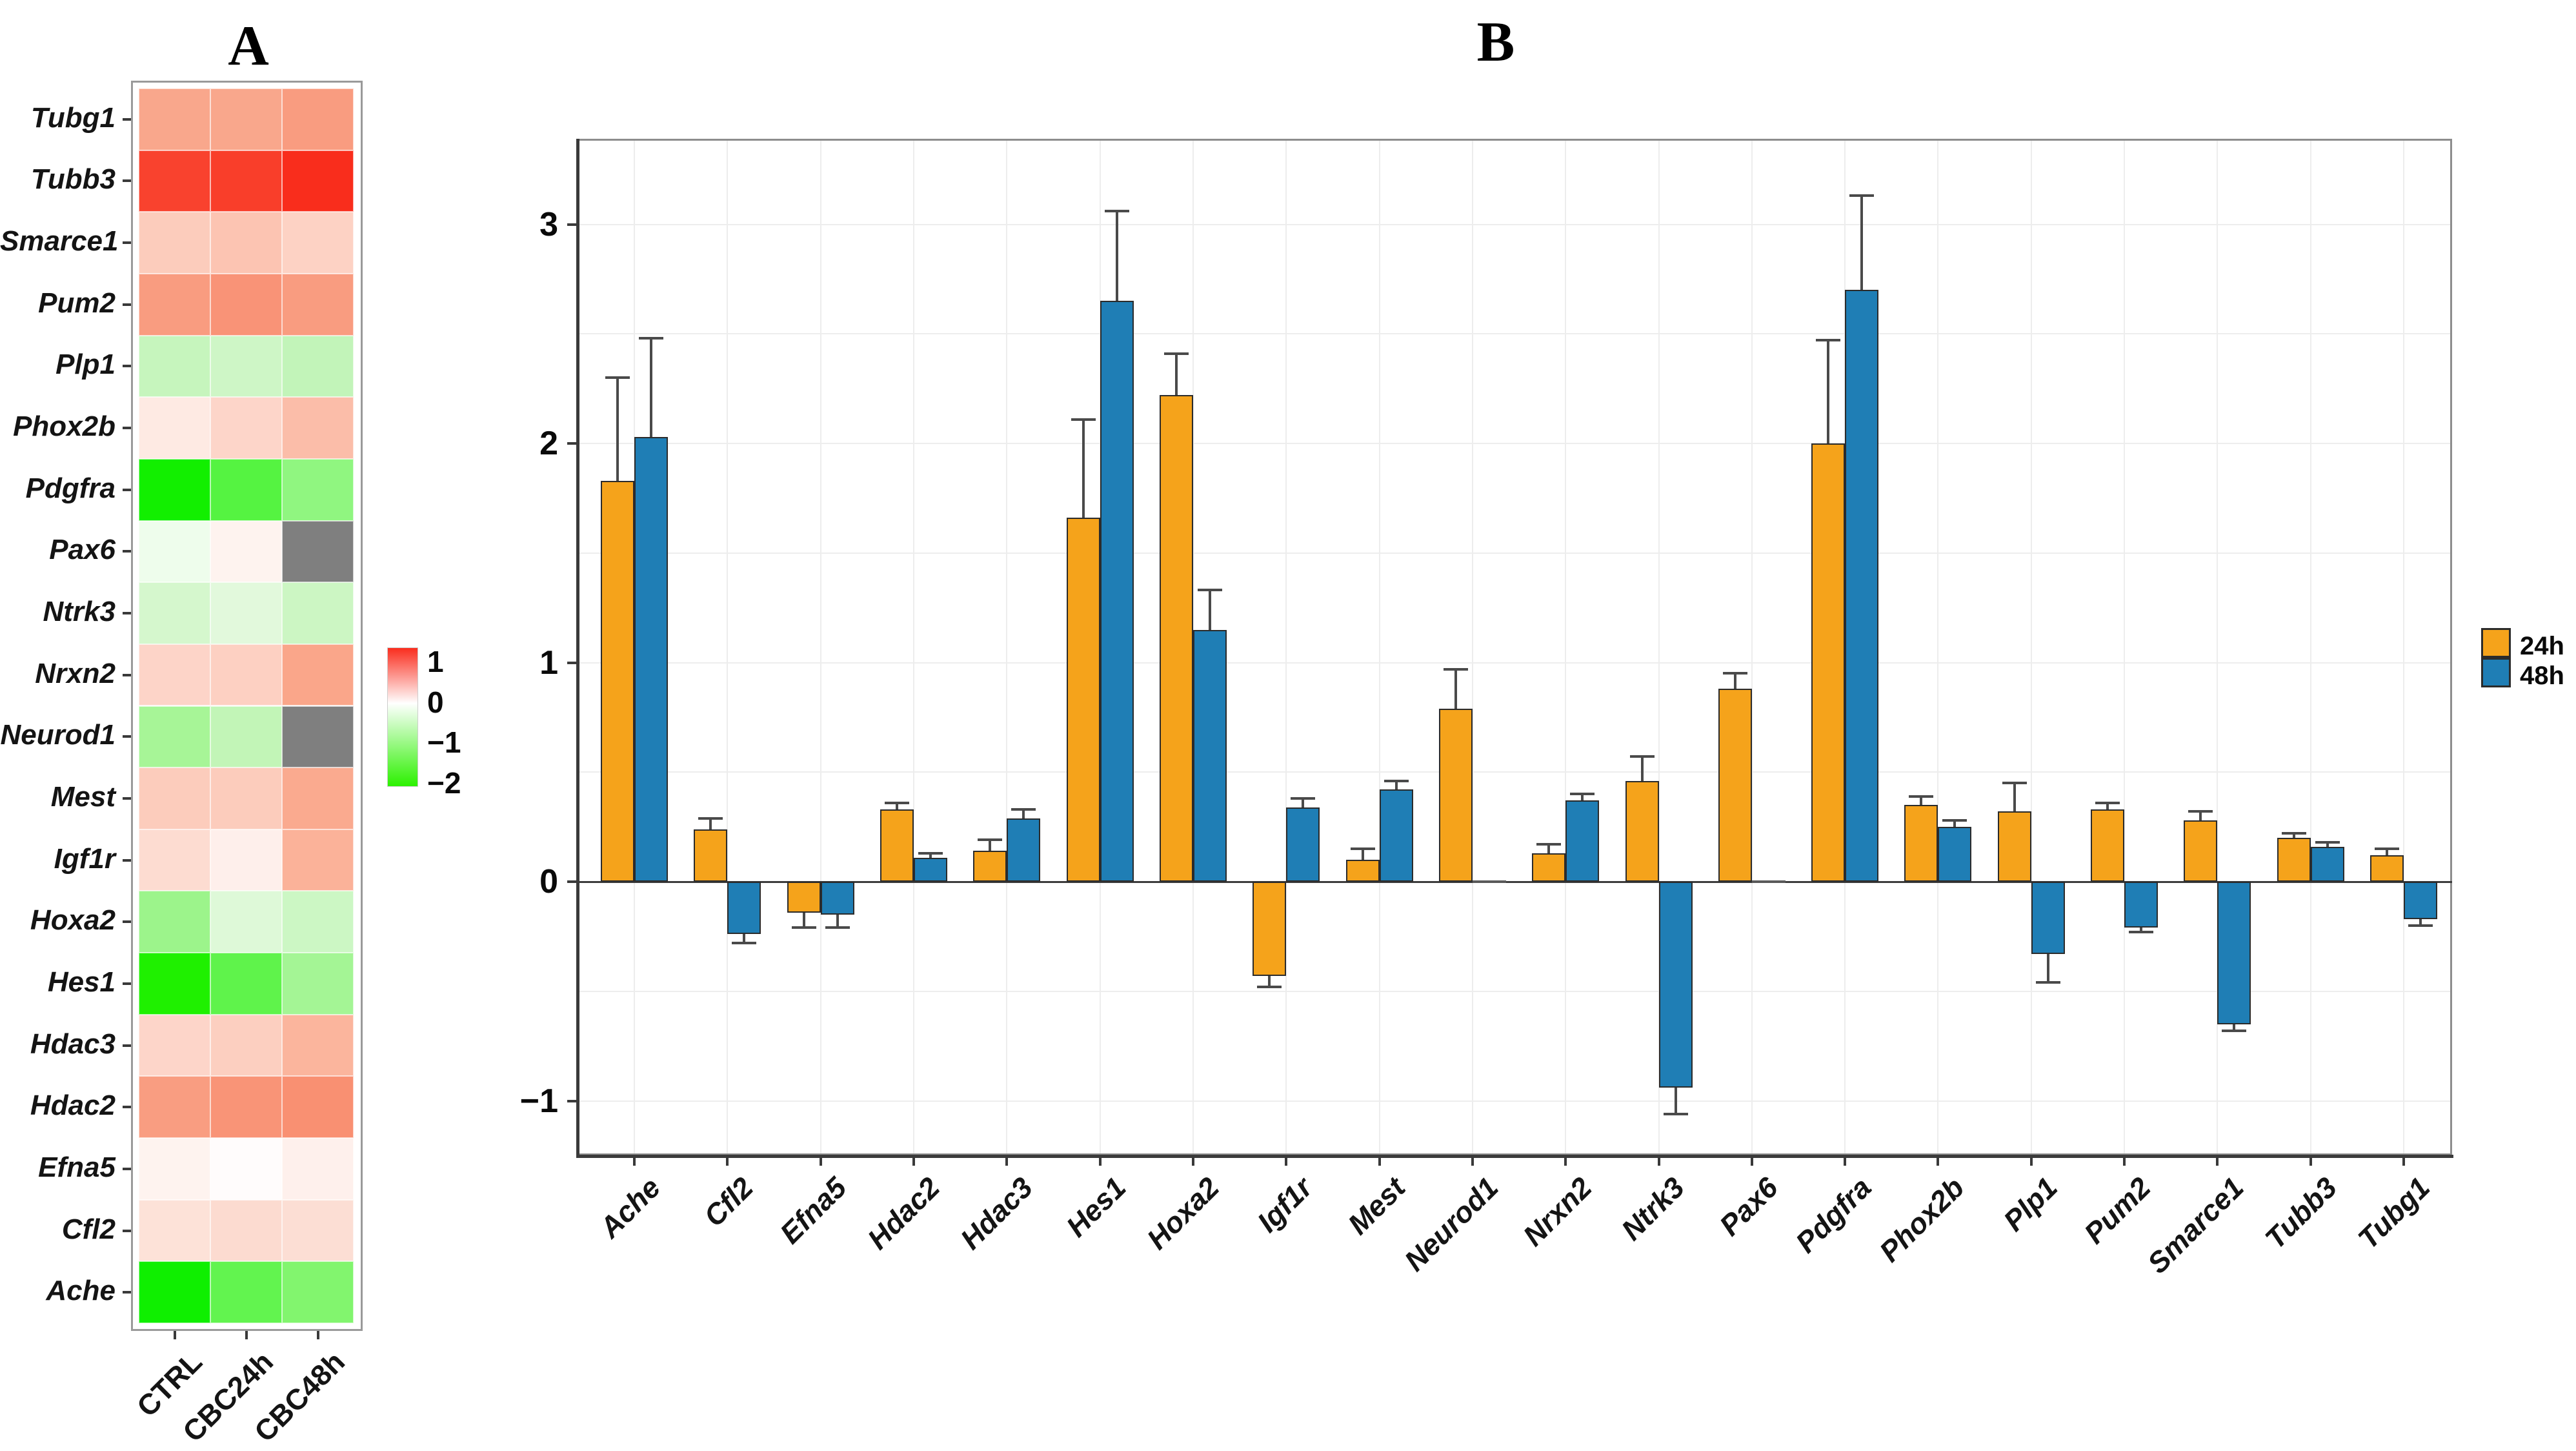 The image size is (2576, 1451). I want to click on heatmap-row-label: Tubb3, so click(73, 179).